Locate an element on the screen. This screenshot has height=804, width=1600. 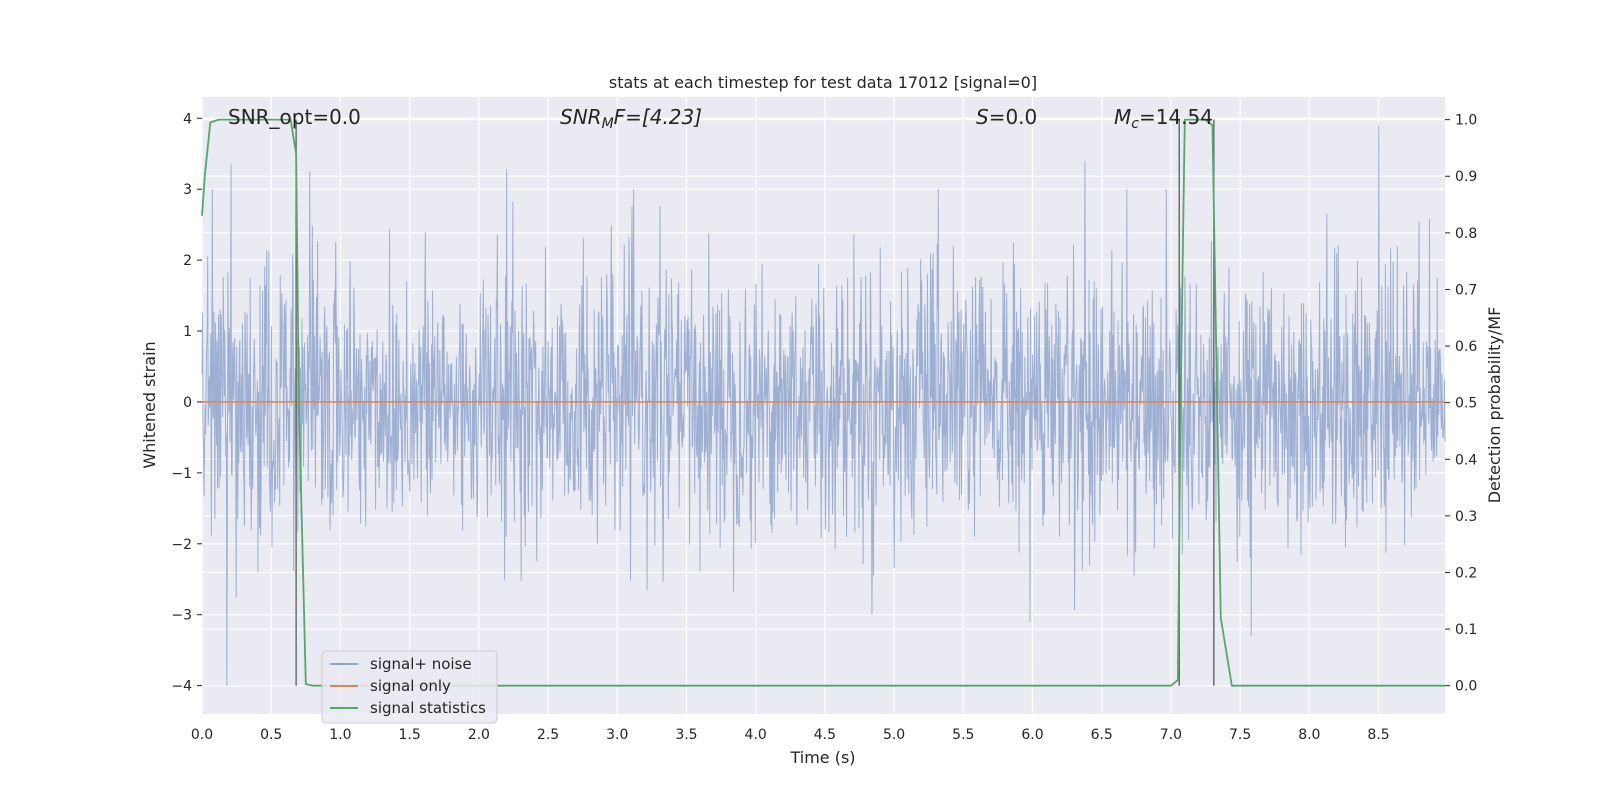
y-right-tick-label: 0.7 is located at coordinates (1466, 290).